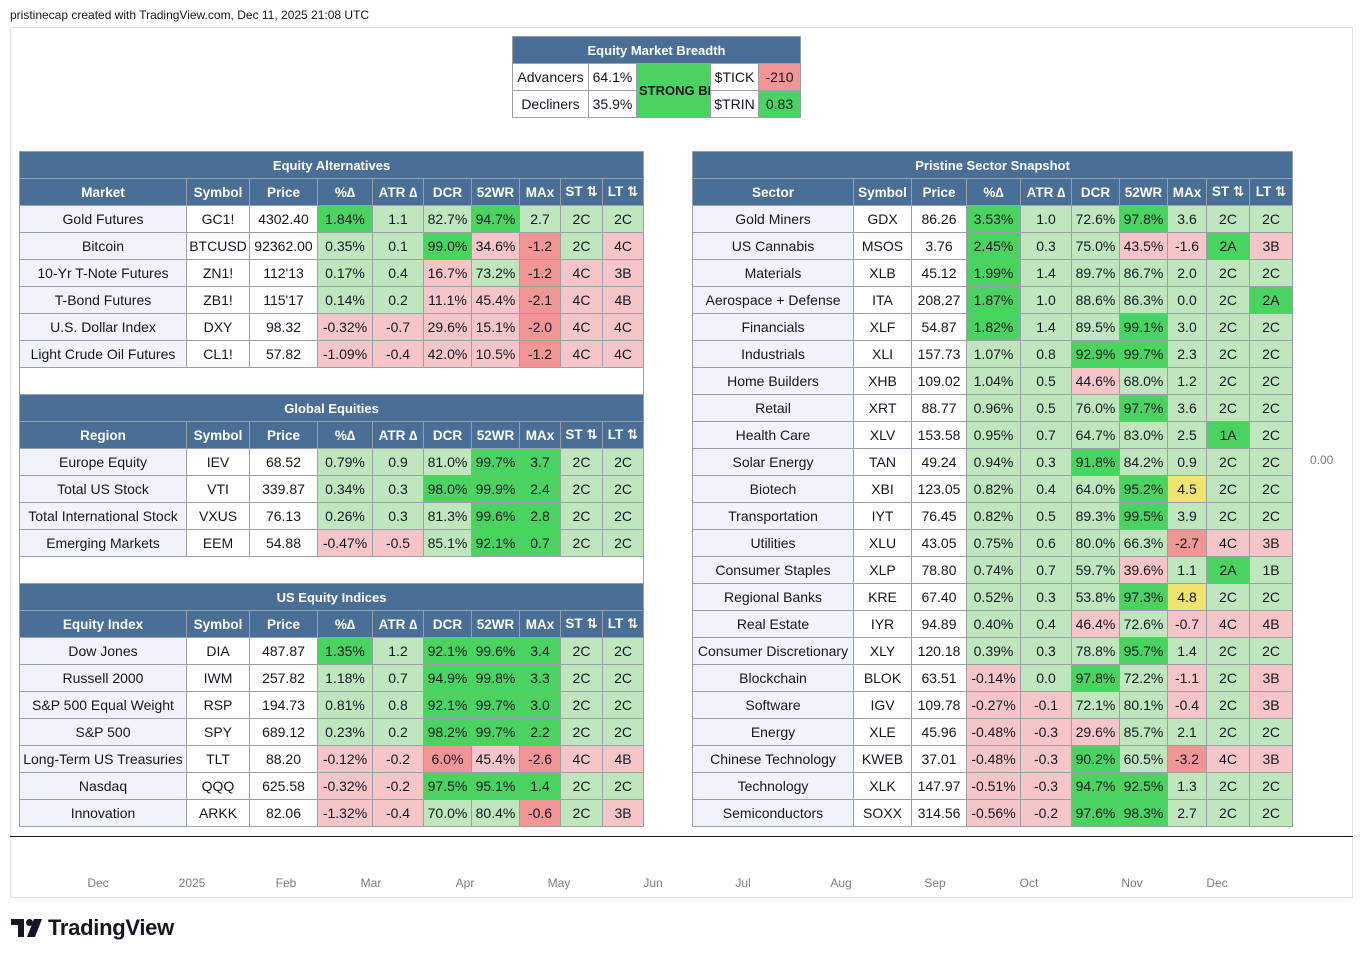 The height and width of the screenshot is (958, 1363). Describe the element at coordinates (939, 408) in the screenshot. I see `table-cell: 88.77` at that location.